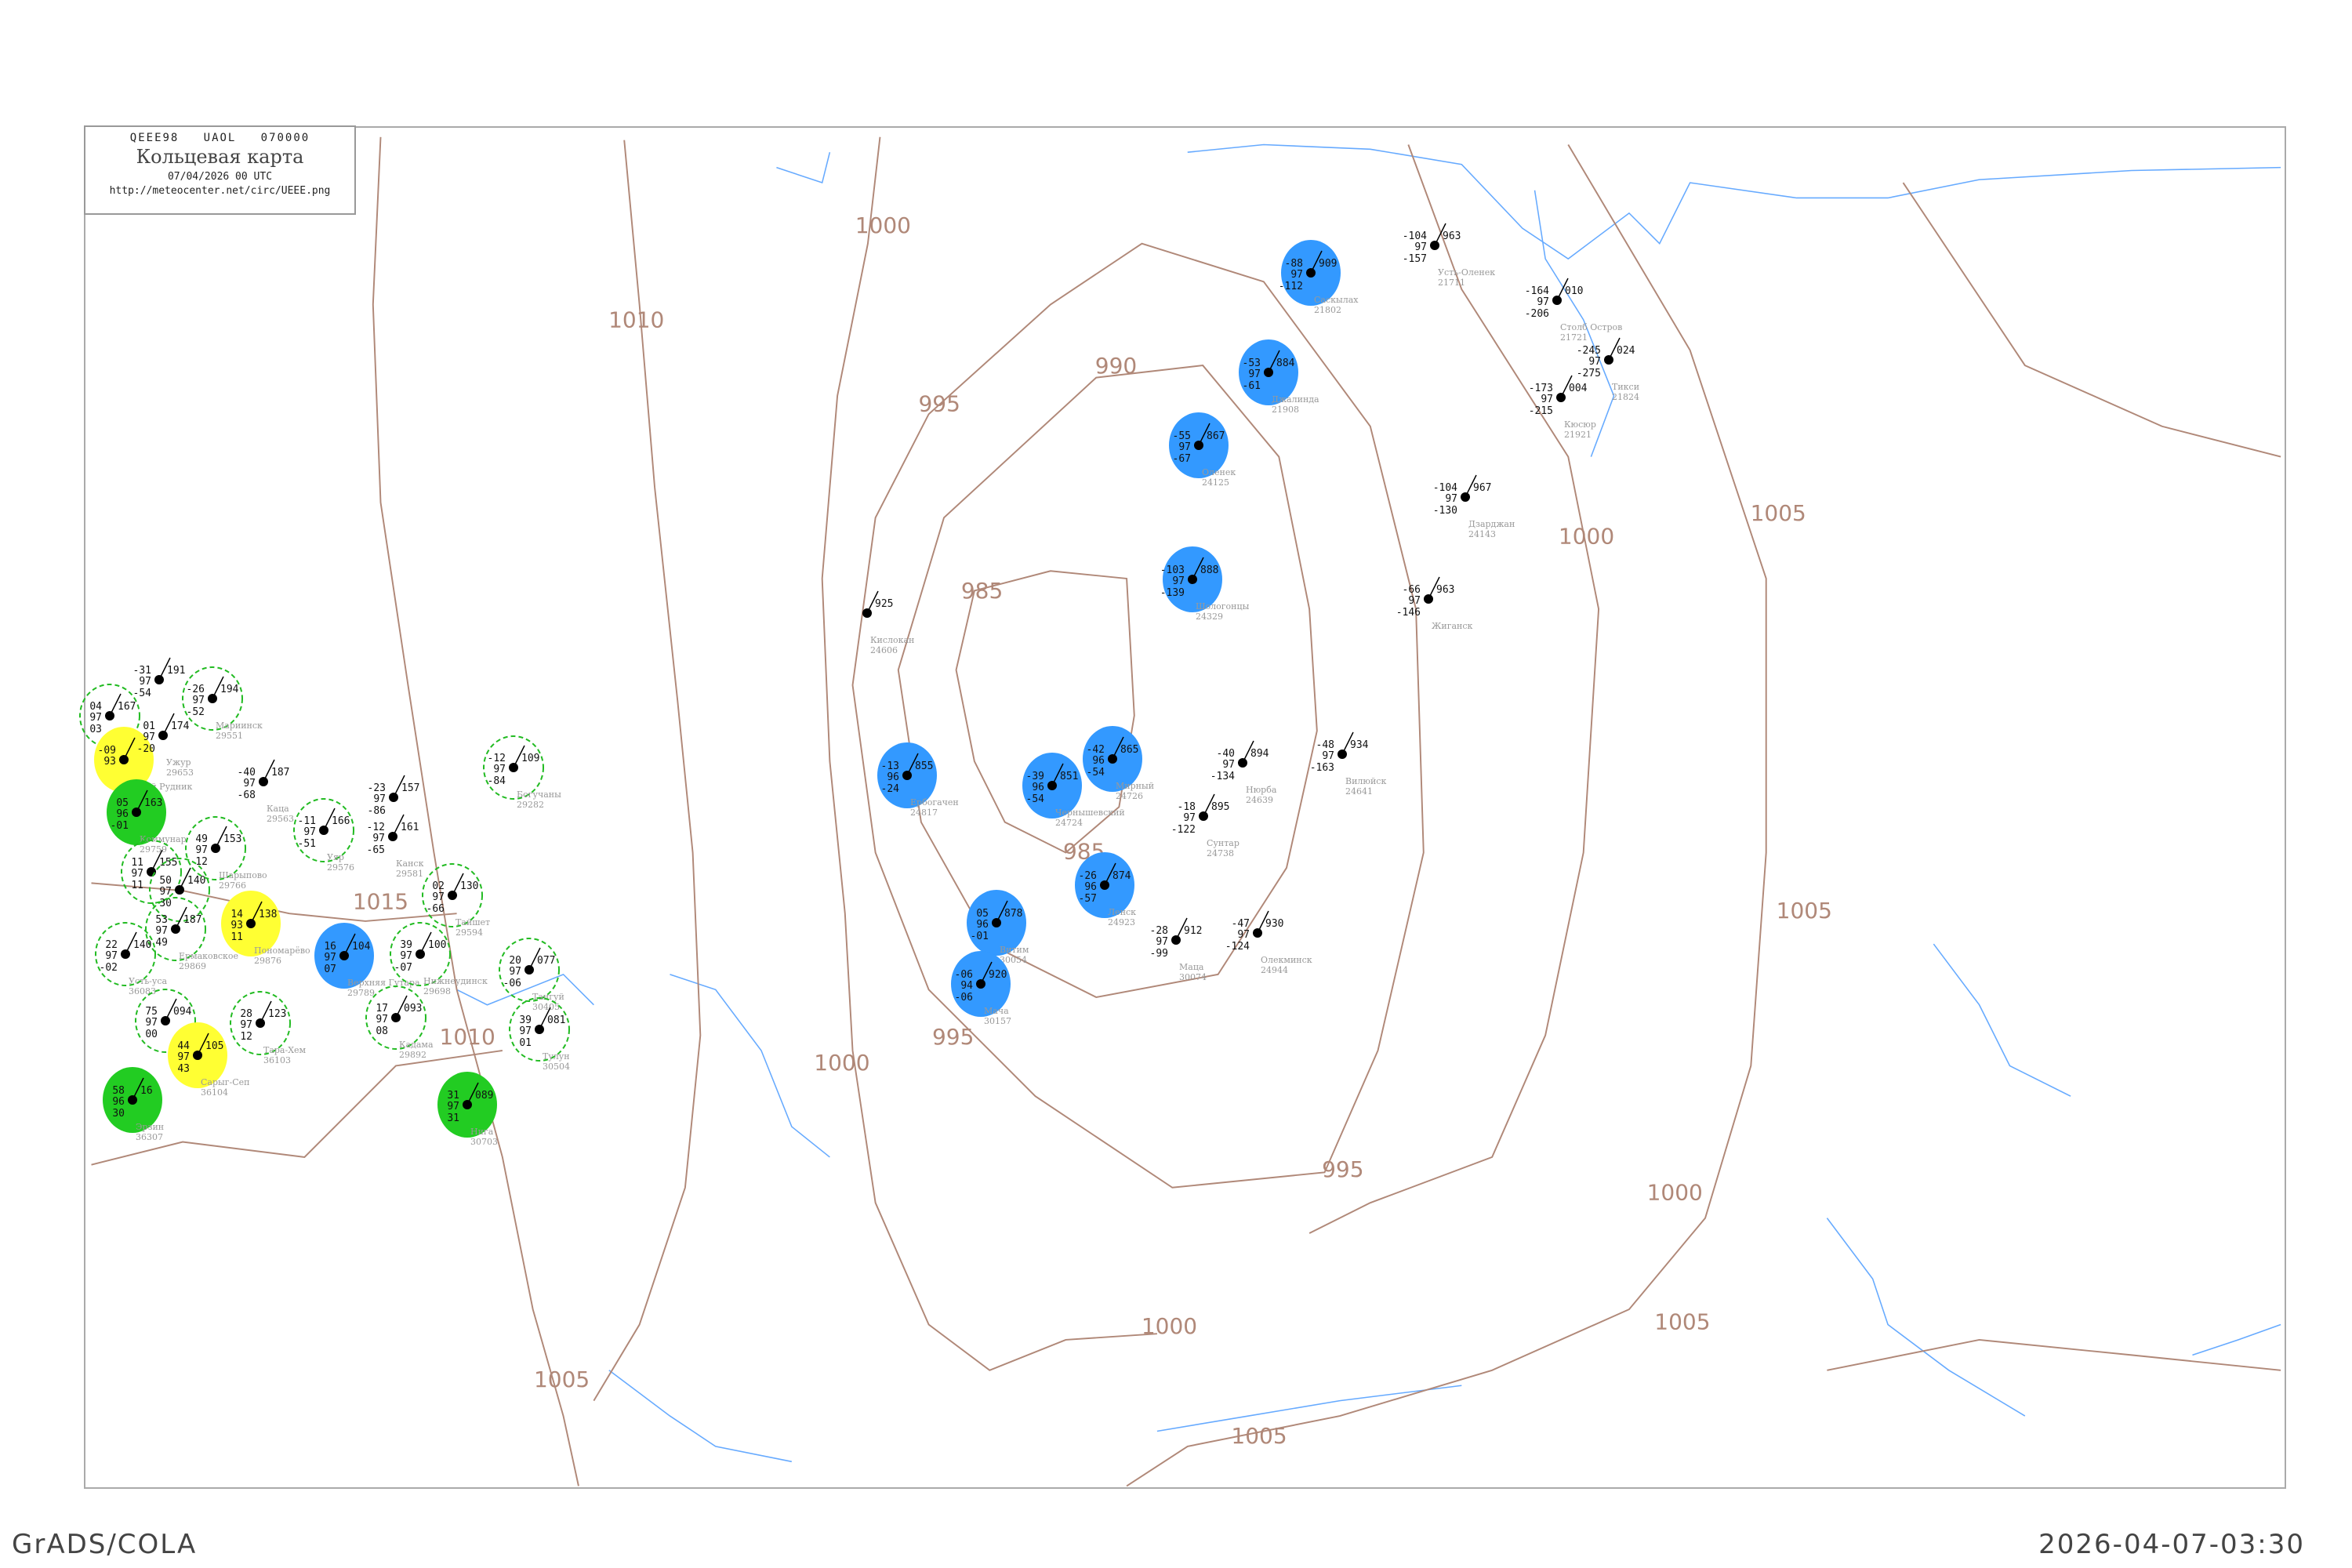  Describe the element at coordinates (165, 904) in the screenshot. I see `dew-point: 30` at that location.